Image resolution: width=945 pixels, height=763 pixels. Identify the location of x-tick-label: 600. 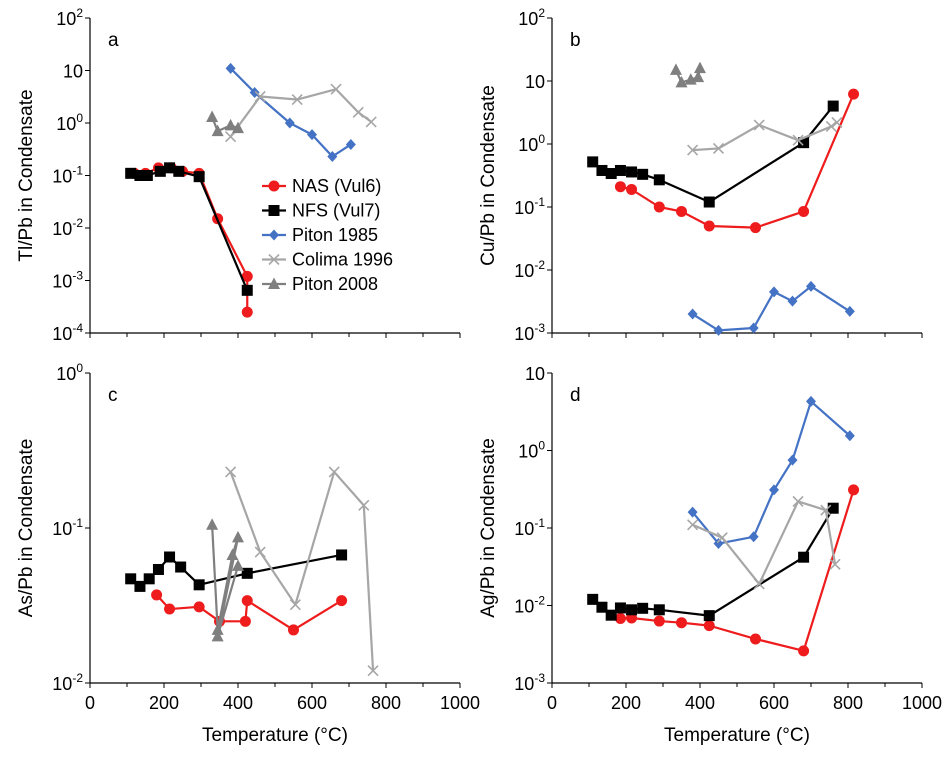
(774, 703).